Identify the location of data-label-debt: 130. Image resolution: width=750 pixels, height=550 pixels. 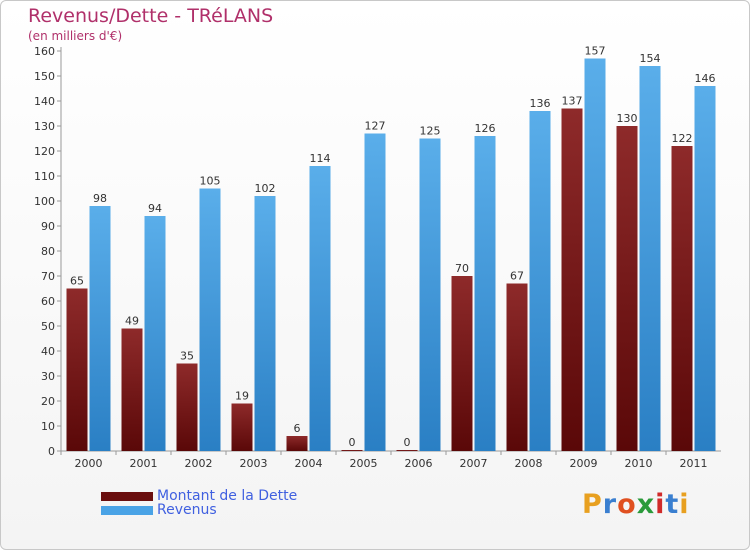
(627, 118).